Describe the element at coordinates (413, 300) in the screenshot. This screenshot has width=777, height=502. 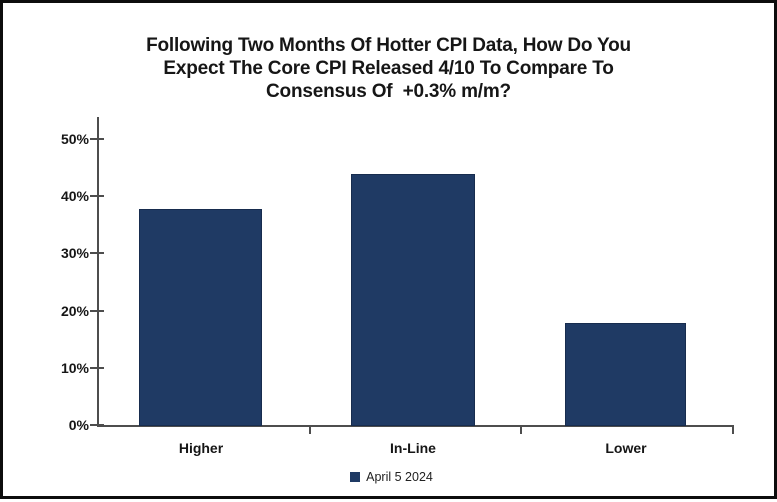
I see `bar-in-line` at that location.